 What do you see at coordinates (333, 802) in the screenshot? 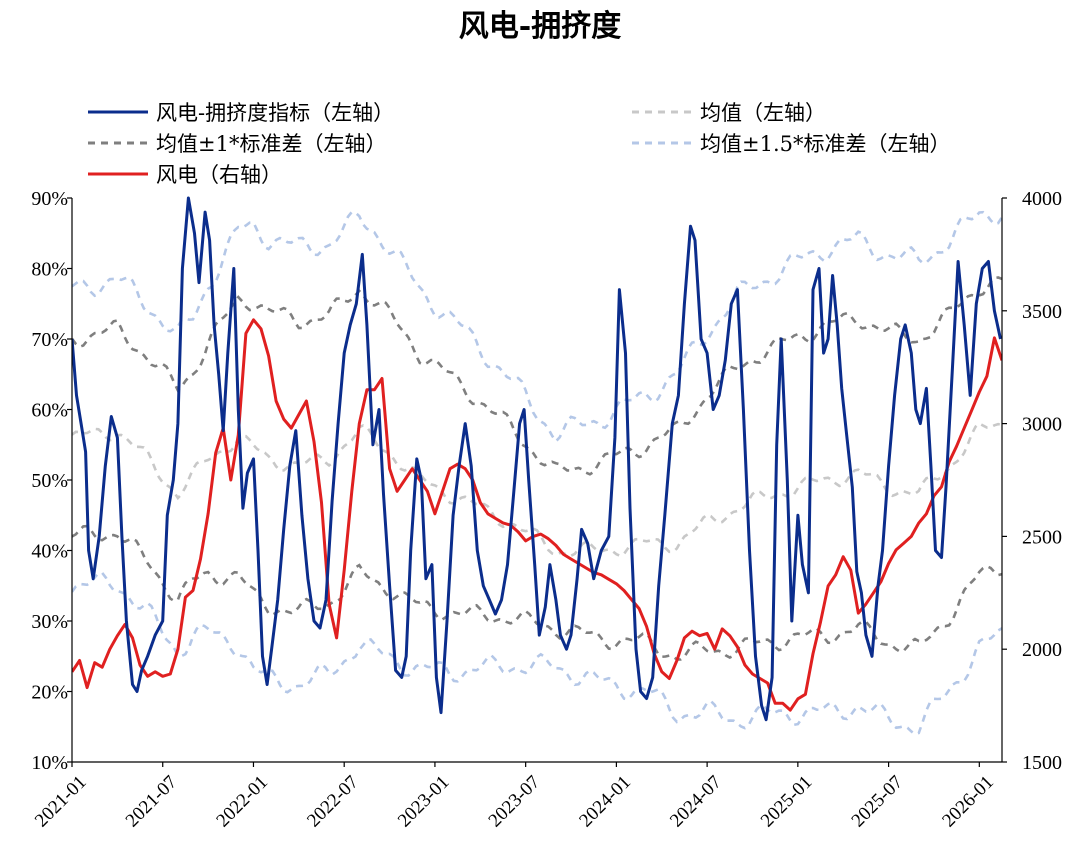
I see `x-tick-label: 2022-07` at bounding box center [333, 802].